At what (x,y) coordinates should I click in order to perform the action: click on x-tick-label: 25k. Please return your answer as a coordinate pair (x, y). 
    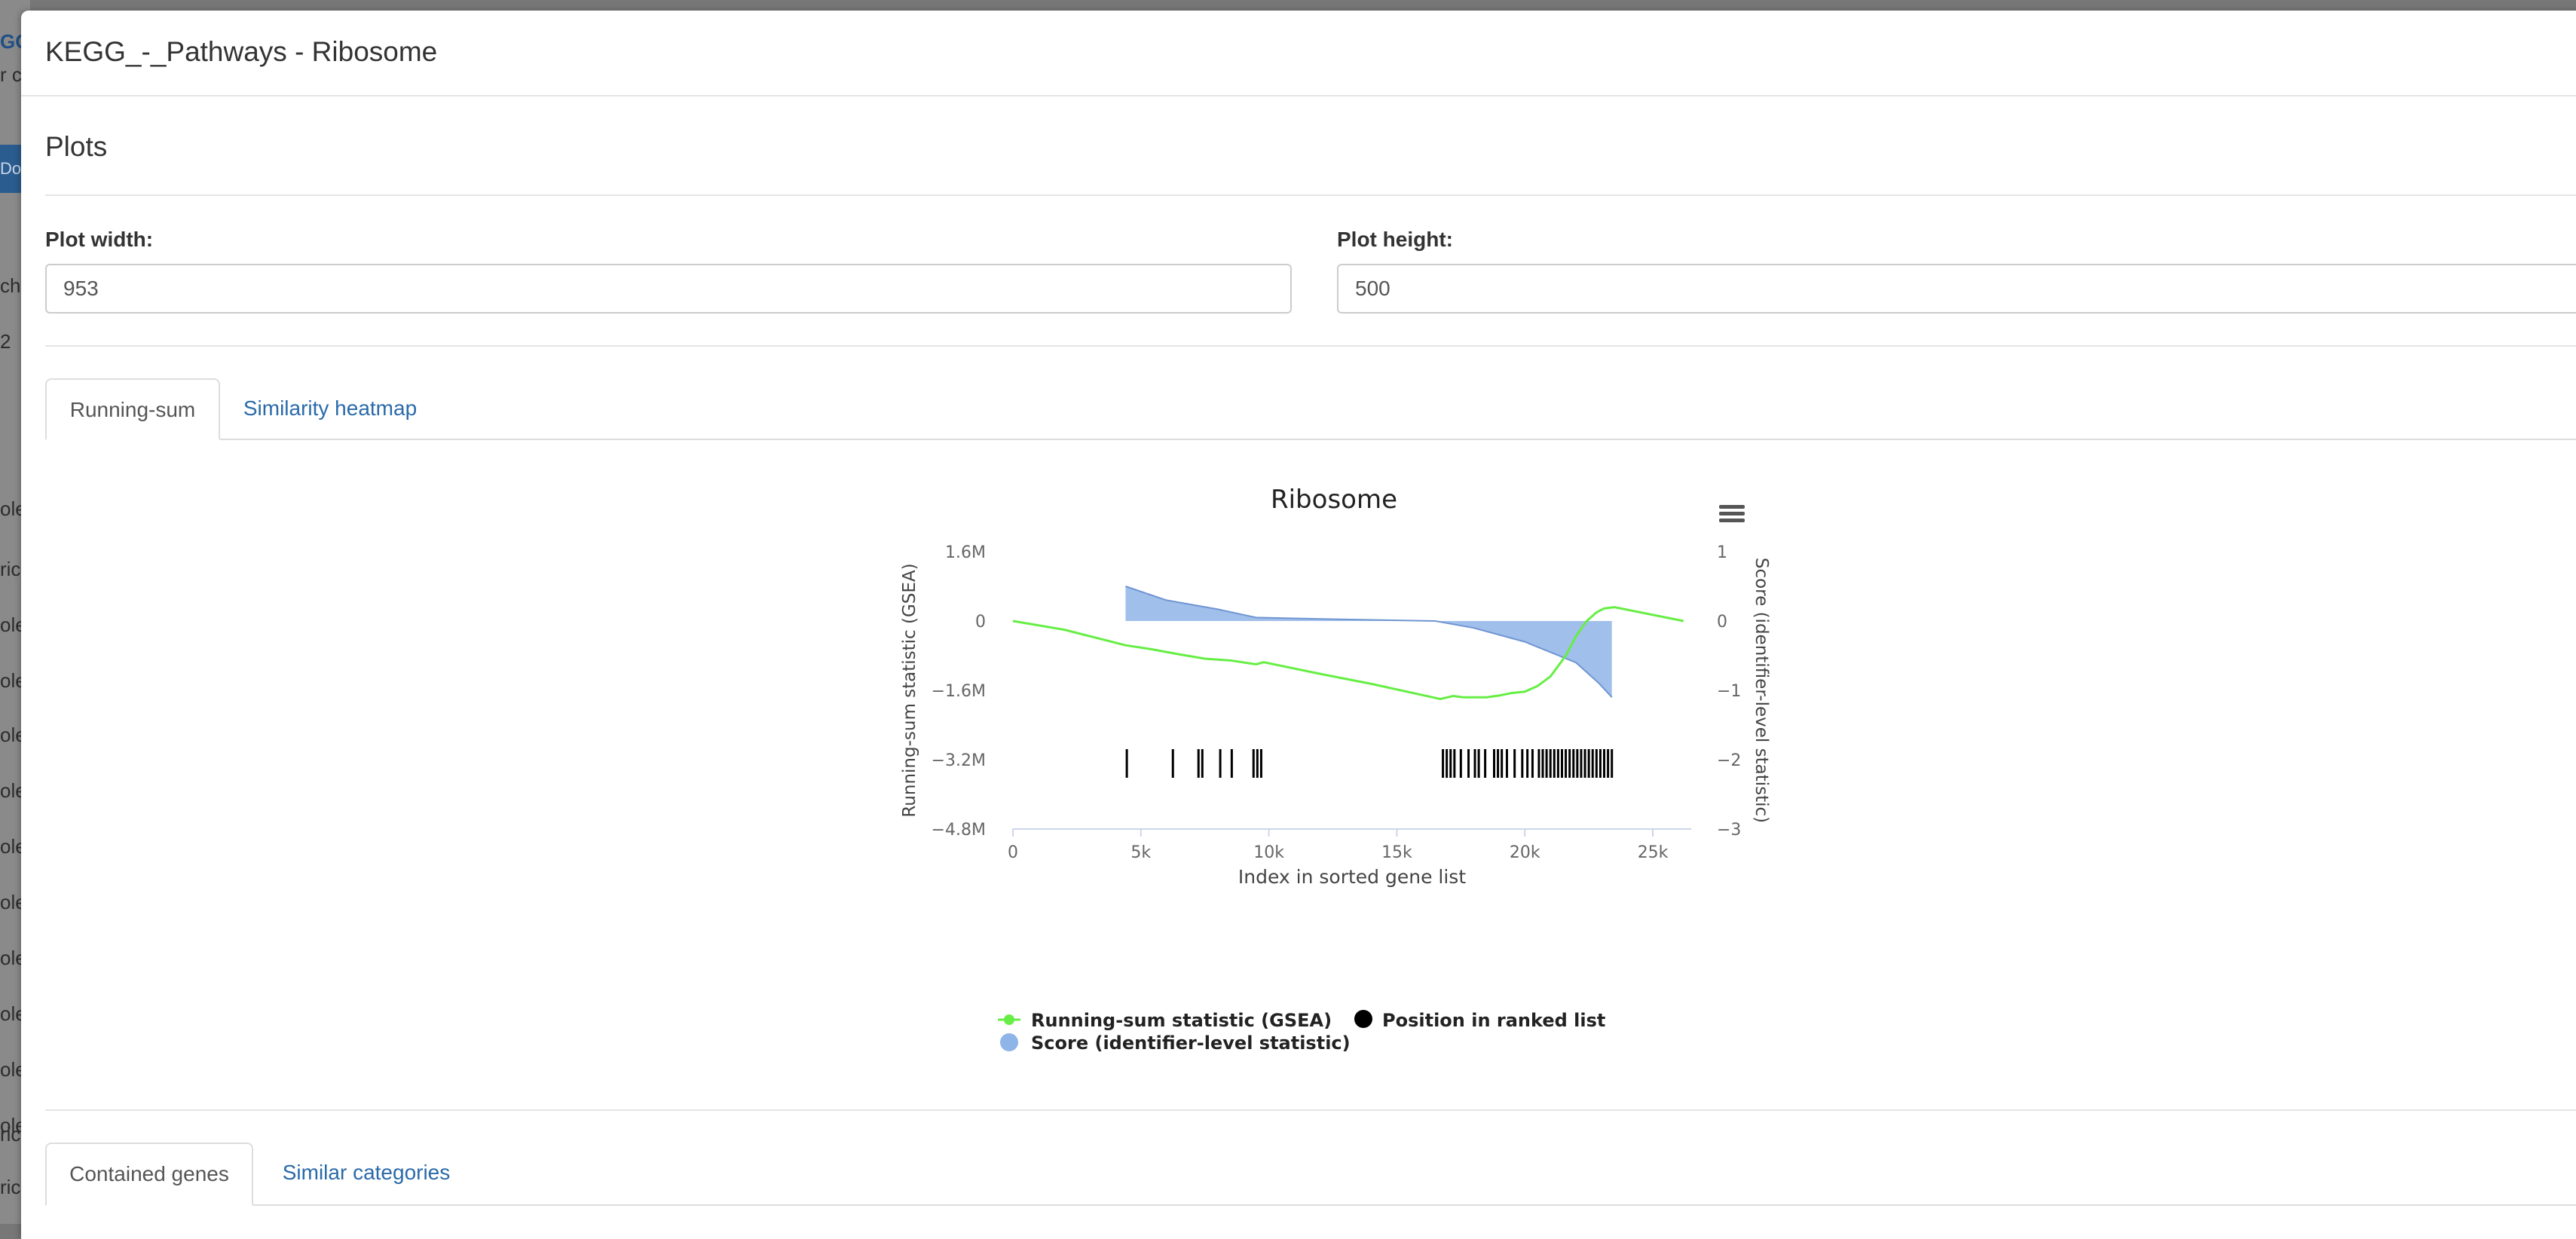
    Looking at the image, I should click on (1653, 853).